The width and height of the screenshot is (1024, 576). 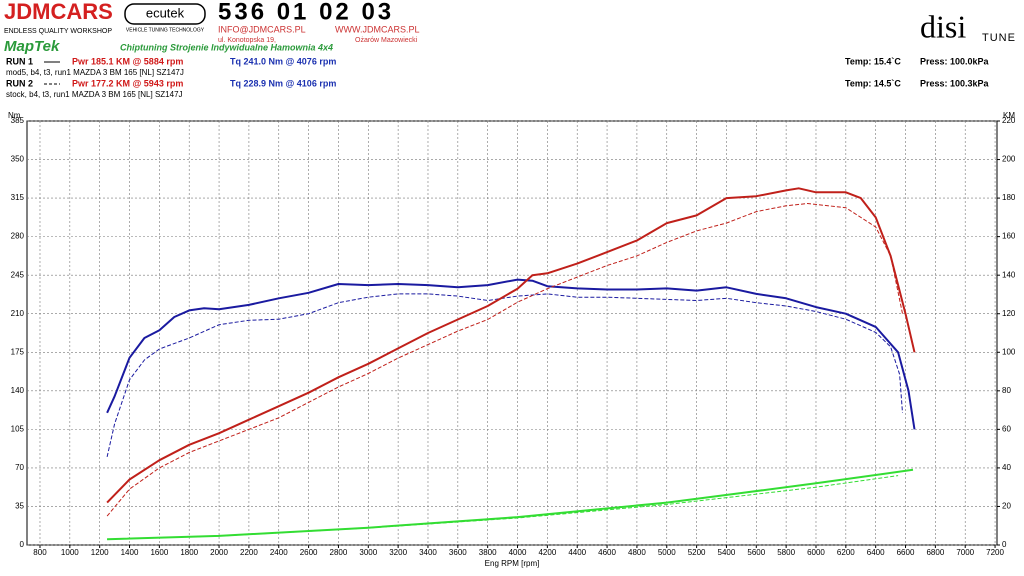 I want to click on x-tick-label: 4400, so click(x=577, y=552).